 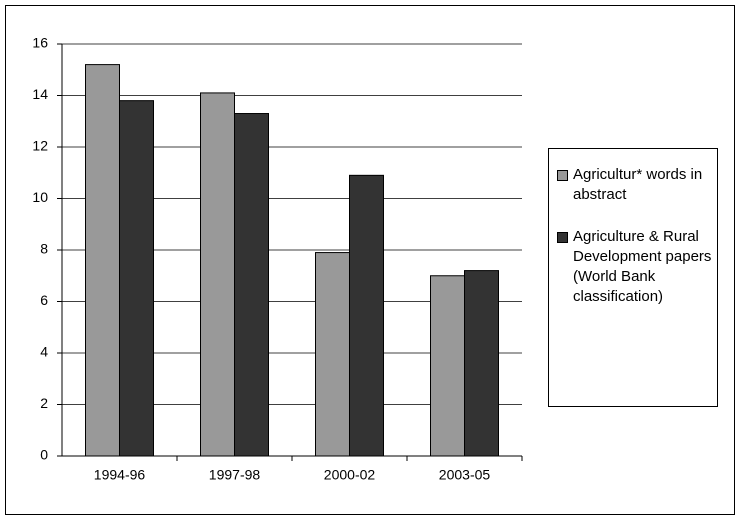 I want to click on legend-item: Agricultur* words in abstract, so click(x=635, y=185).